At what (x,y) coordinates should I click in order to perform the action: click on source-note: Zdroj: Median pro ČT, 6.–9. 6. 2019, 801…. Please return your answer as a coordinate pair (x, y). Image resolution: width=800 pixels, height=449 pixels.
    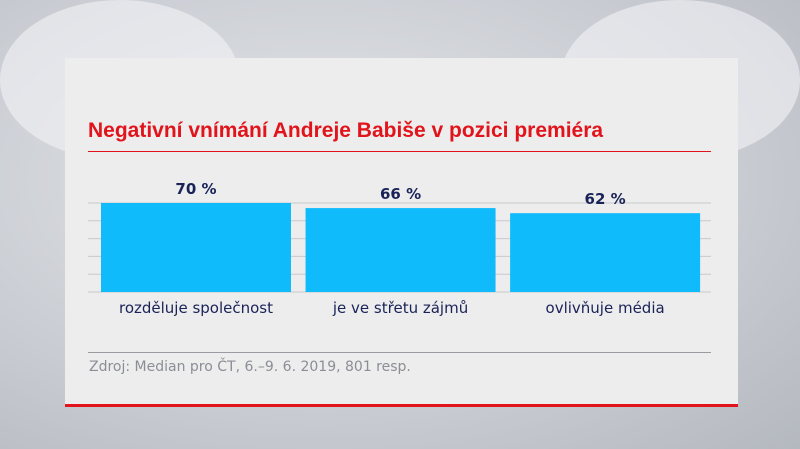
    Looking at the image, I should click on (250, 367).